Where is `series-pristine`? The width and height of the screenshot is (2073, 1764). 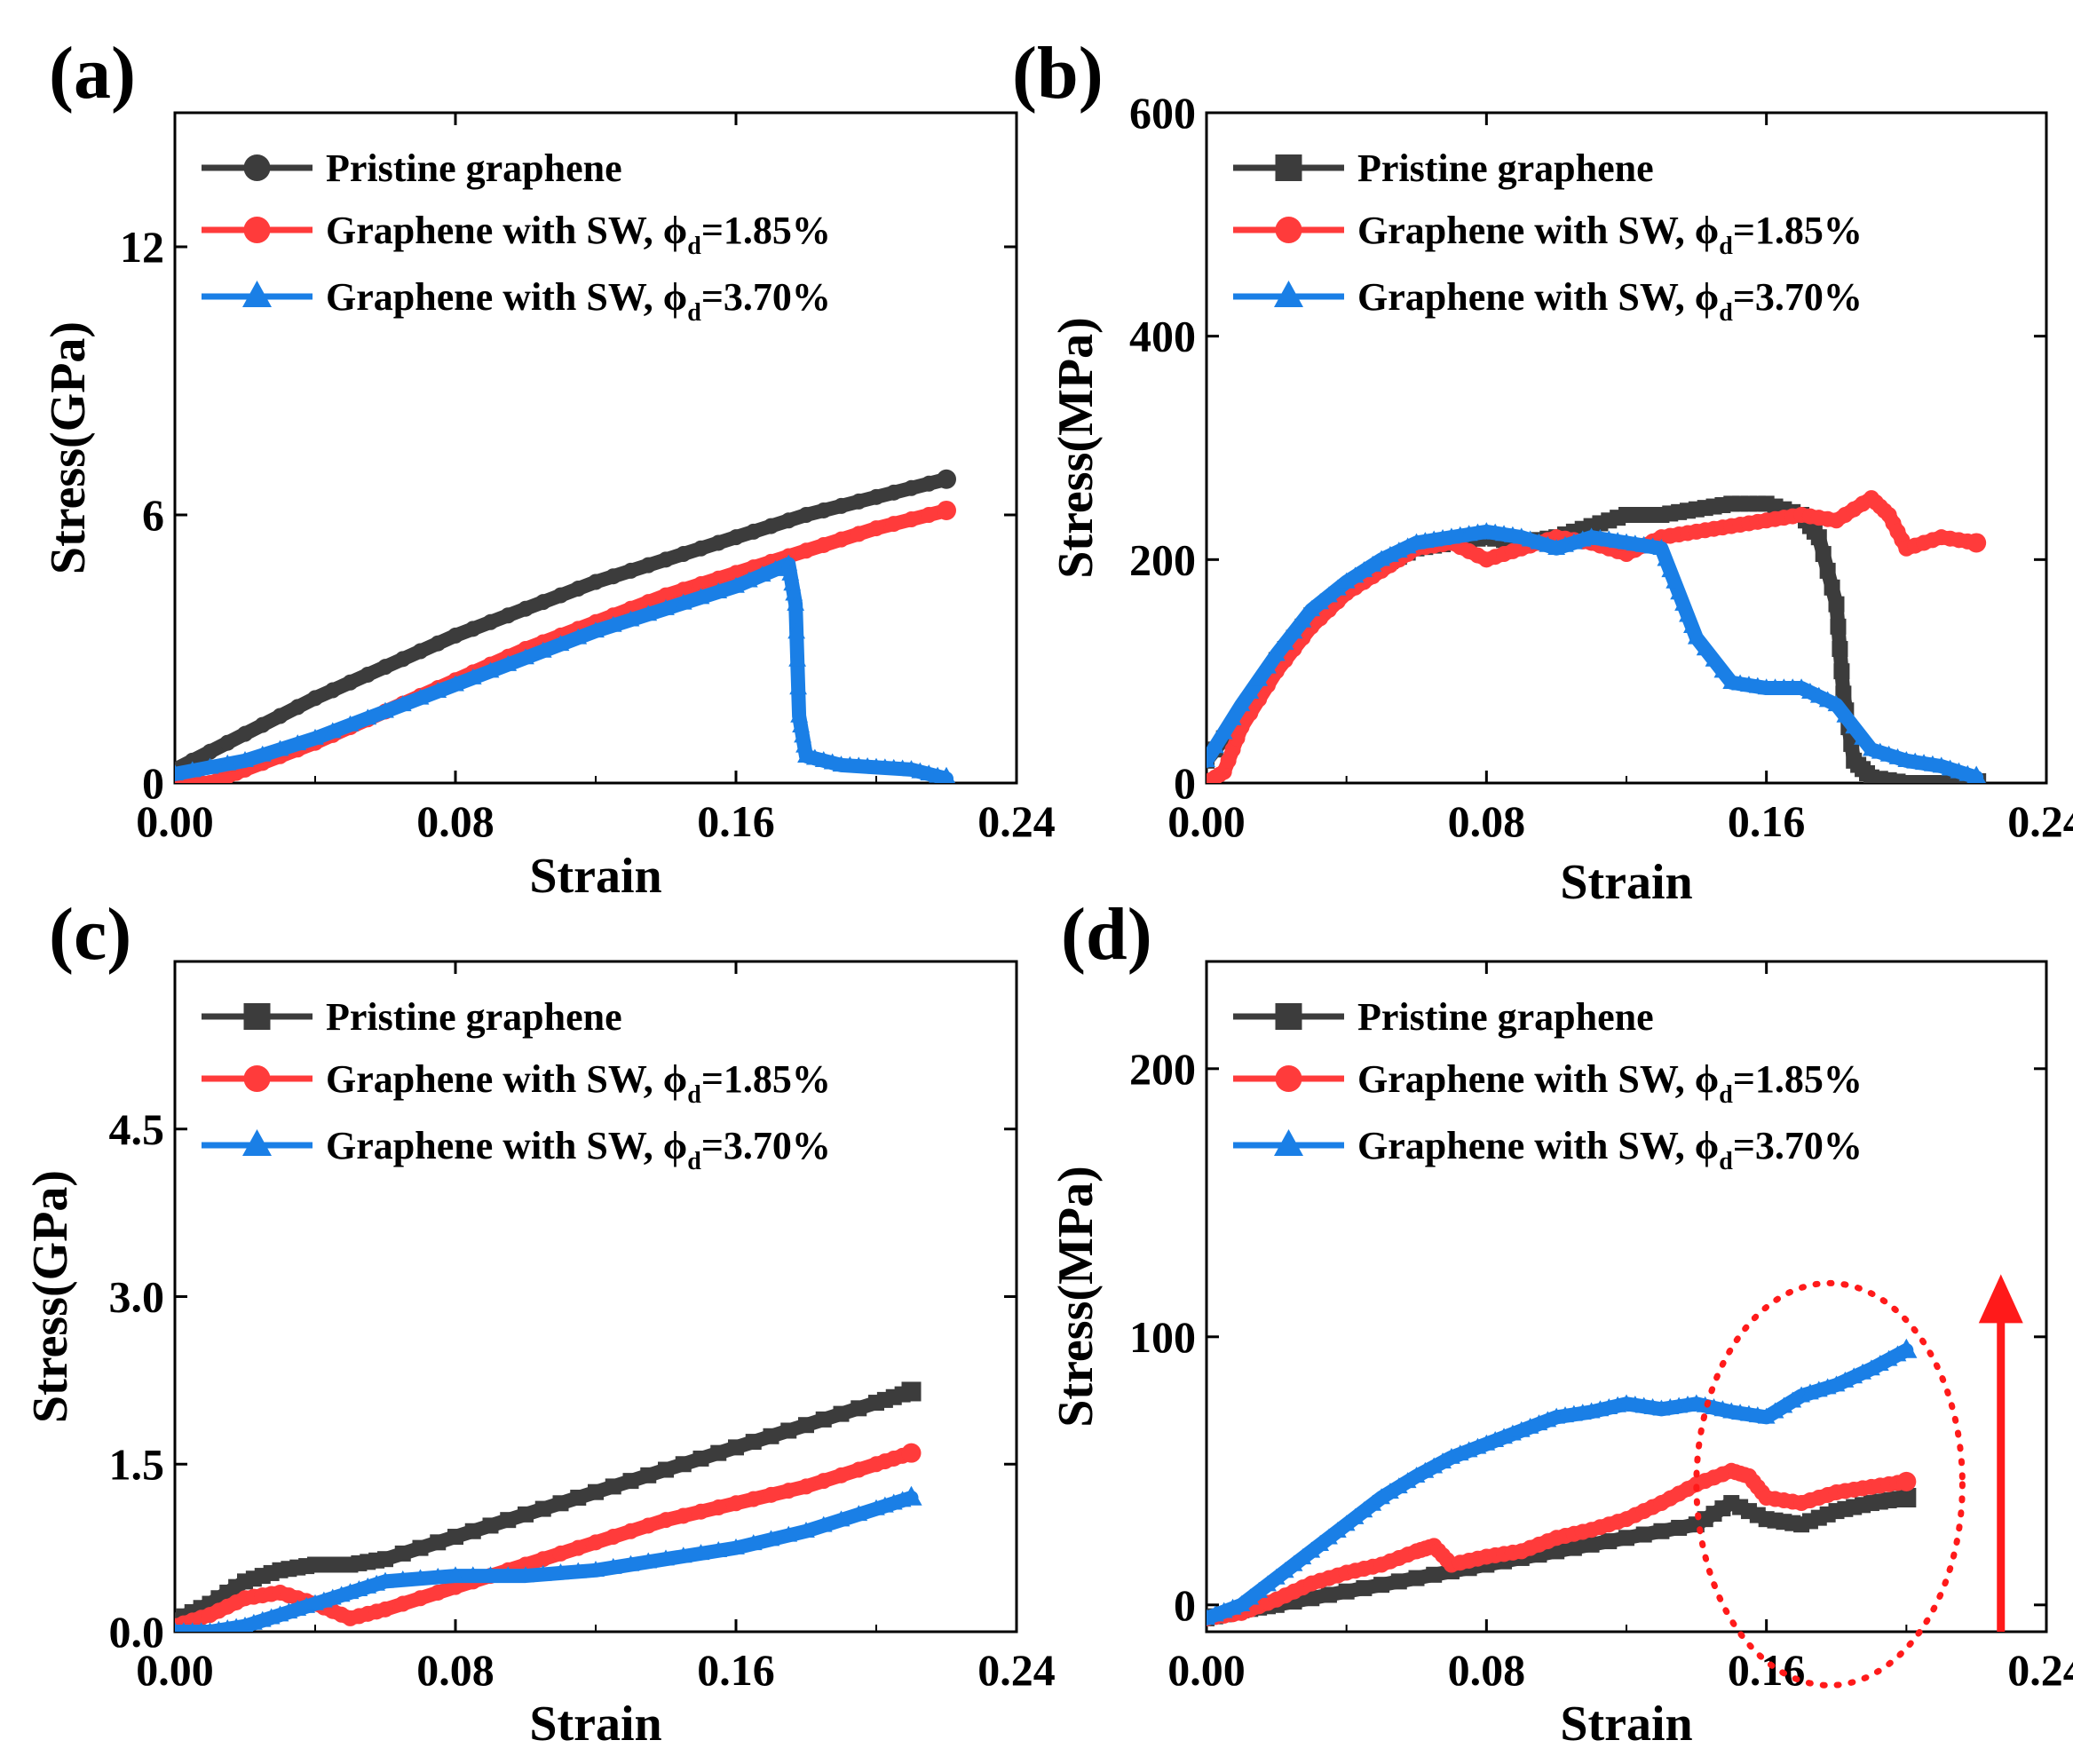 series-pristine is located at coordinates (549, 1505).